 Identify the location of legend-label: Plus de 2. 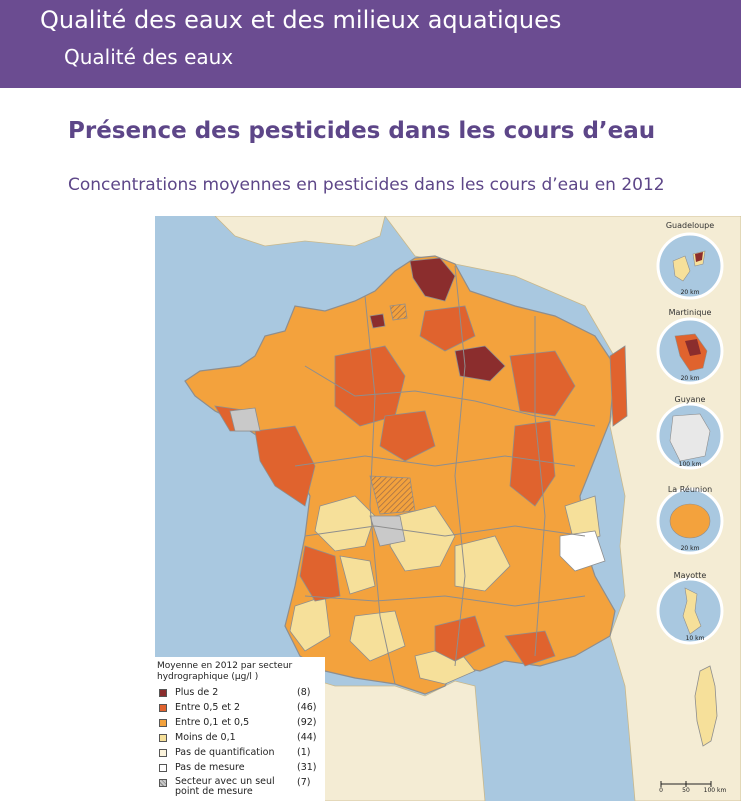
(197, 692).